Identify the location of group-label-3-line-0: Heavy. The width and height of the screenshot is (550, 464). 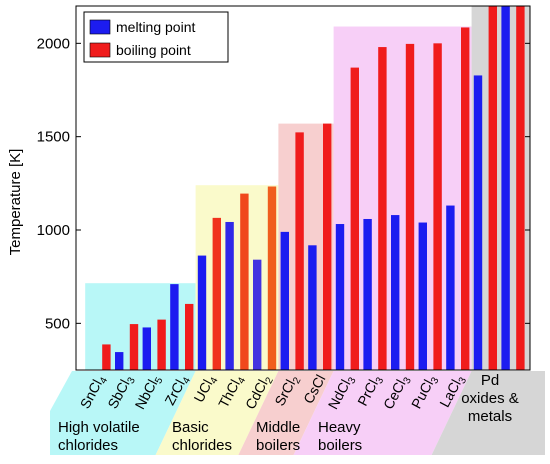
(339, 427).